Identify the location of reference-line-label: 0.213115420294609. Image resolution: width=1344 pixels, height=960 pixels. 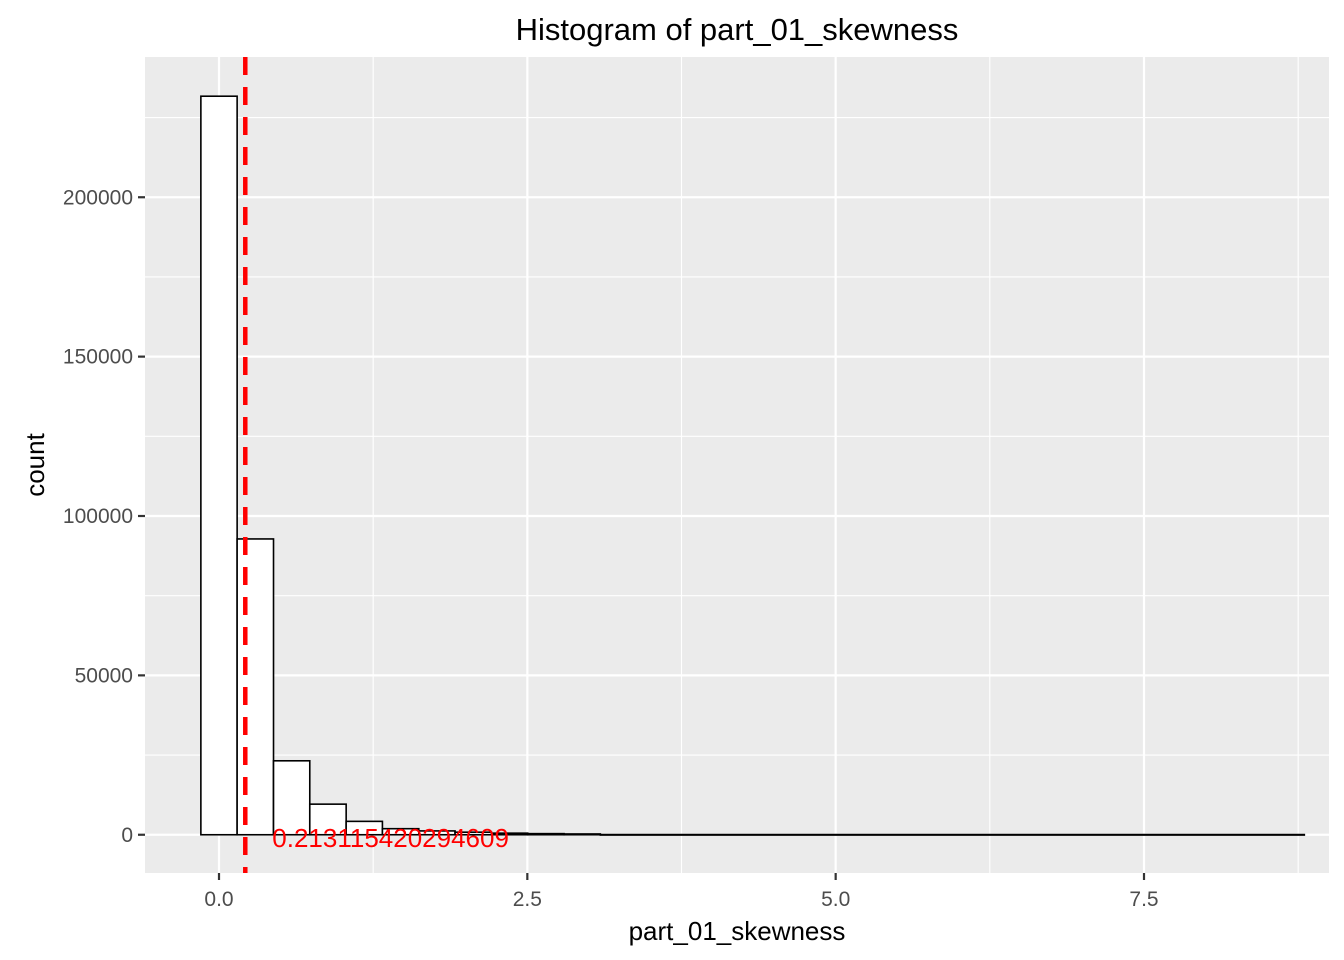
(390, 838).